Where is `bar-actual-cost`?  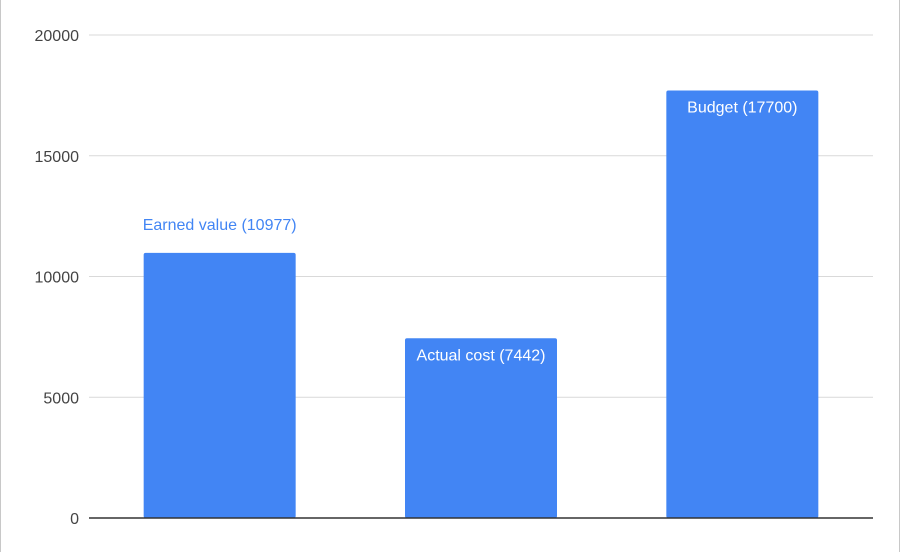 bar-actual-cost is located at coordinates (481, 428).